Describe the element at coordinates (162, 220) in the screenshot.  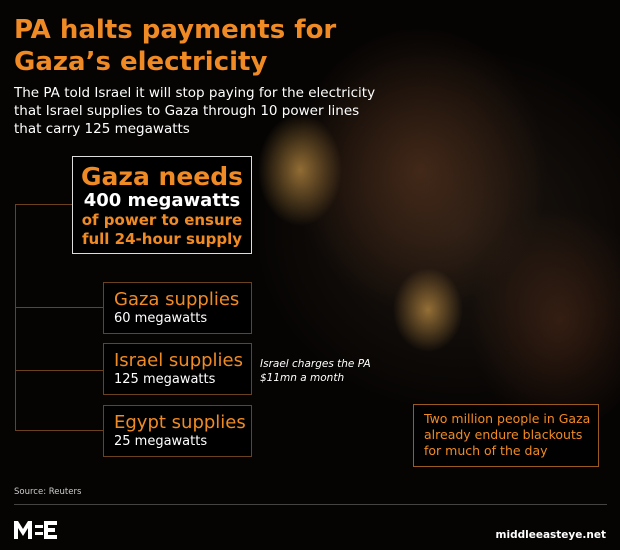
I see `needs-line: of power to ensure` at that location.